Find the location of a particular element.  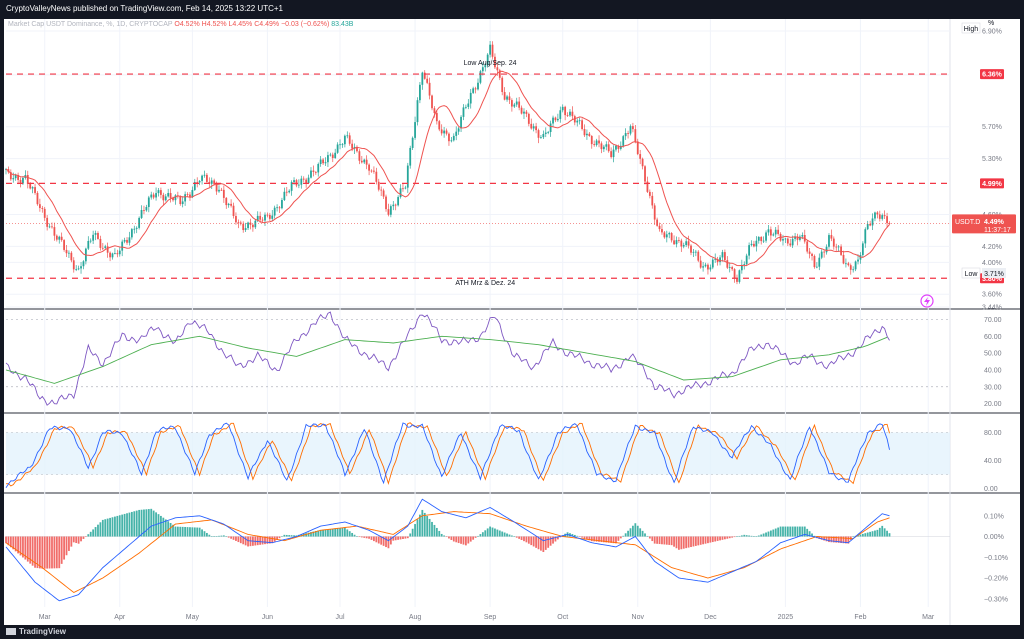

price-y-tick-label: 3.60% is located at coordinates (992, 295).